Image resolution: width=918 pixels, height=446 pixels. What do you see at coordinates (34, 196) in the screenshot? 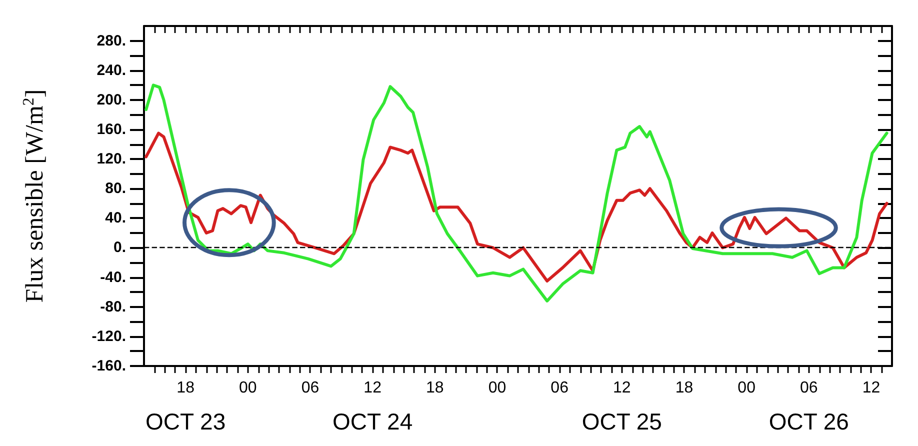
I see `y-axis-title: Flux sensible [W/m2]` at bounding box center [34, 196].